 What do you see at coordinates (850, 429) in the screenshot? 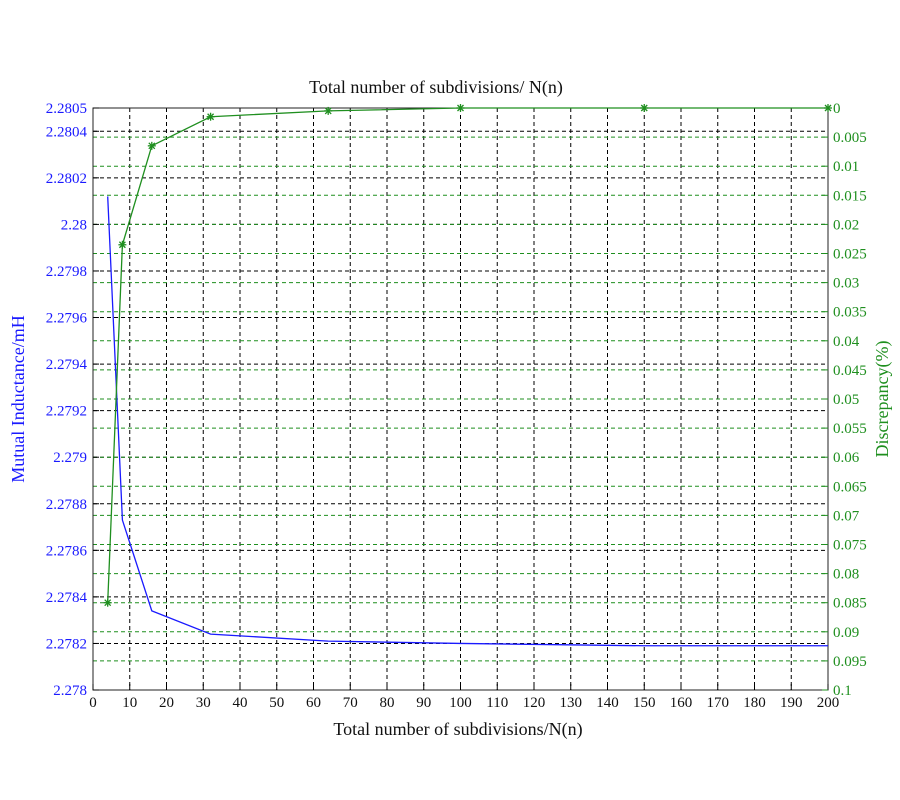
I see `right-y-tick-label: 0.055` at bounding box center [850, 429].